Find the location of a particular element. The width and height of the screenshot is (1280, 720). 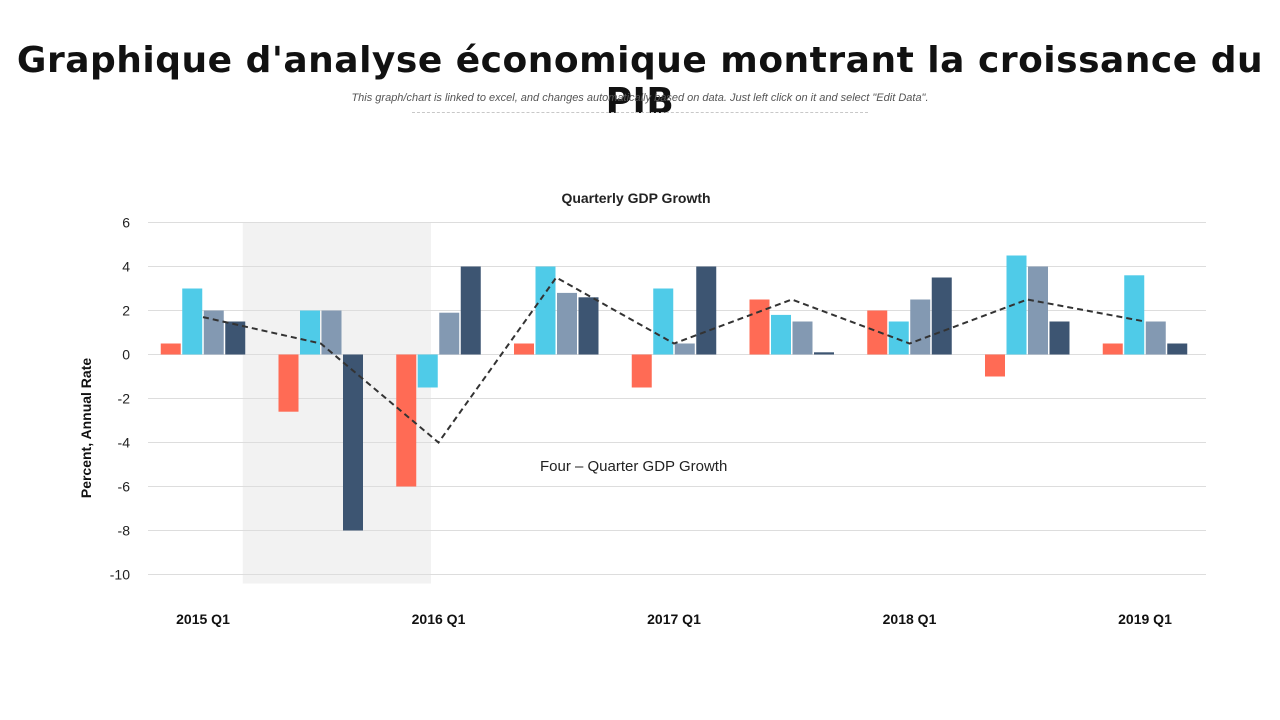

y-tick-label: -2 is located at coordinates (124, 399).